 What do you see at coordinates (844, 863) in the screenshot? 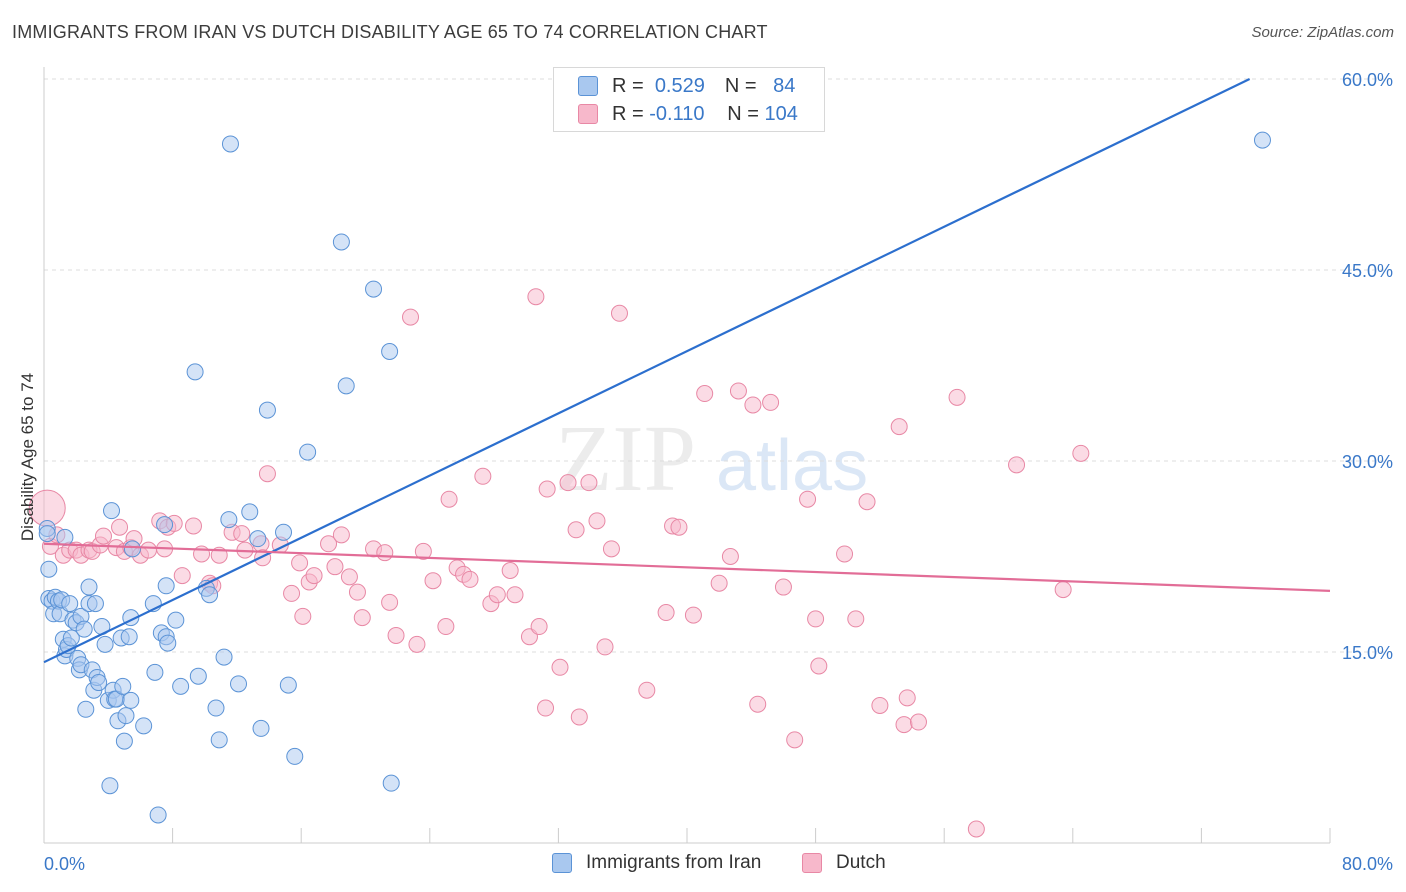
I see `legend-item-dutch: Dutch` at bounding box center [844, 863].